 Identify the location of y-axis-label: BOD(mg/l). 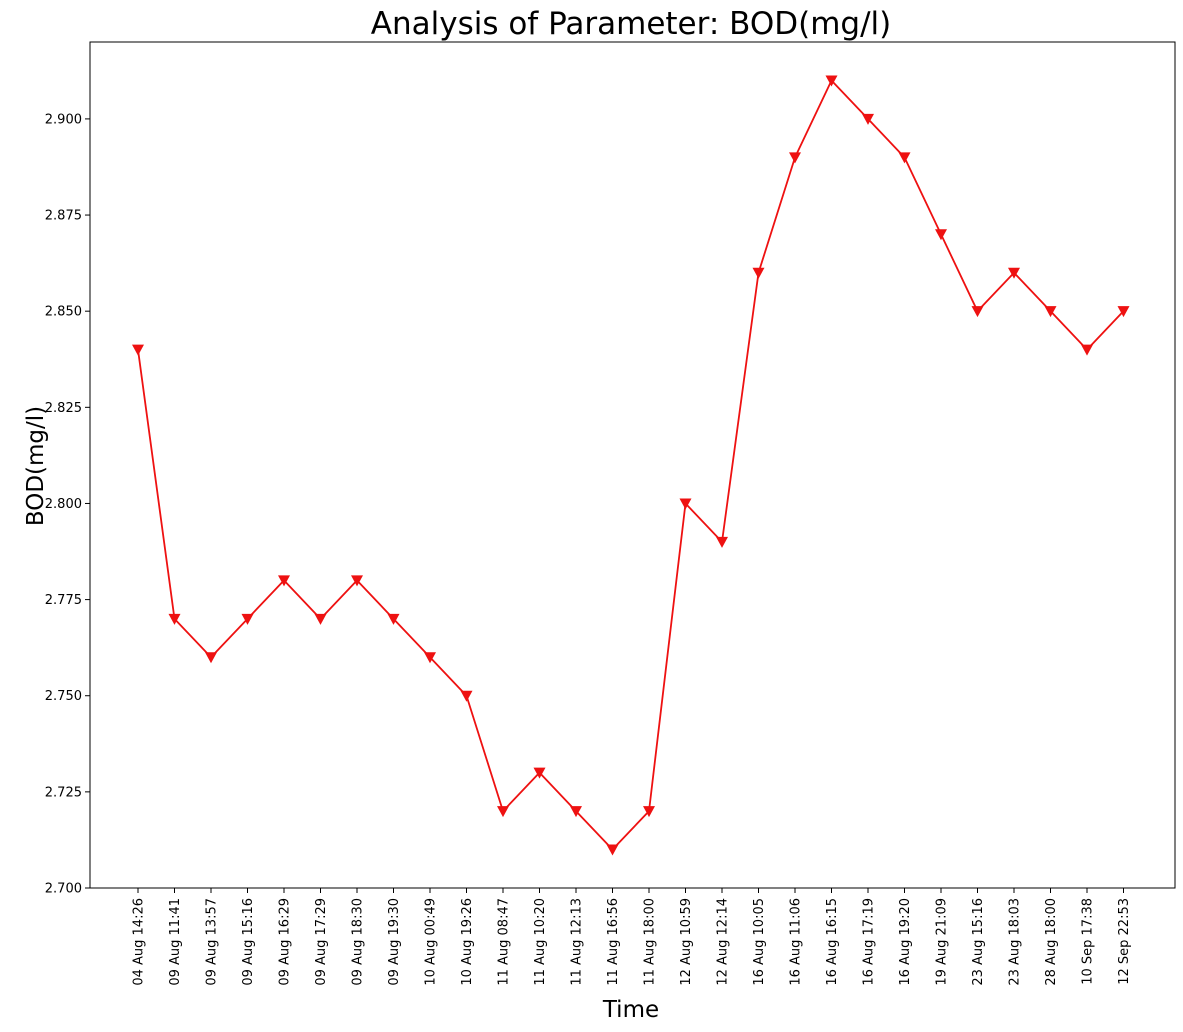
(36, 466).